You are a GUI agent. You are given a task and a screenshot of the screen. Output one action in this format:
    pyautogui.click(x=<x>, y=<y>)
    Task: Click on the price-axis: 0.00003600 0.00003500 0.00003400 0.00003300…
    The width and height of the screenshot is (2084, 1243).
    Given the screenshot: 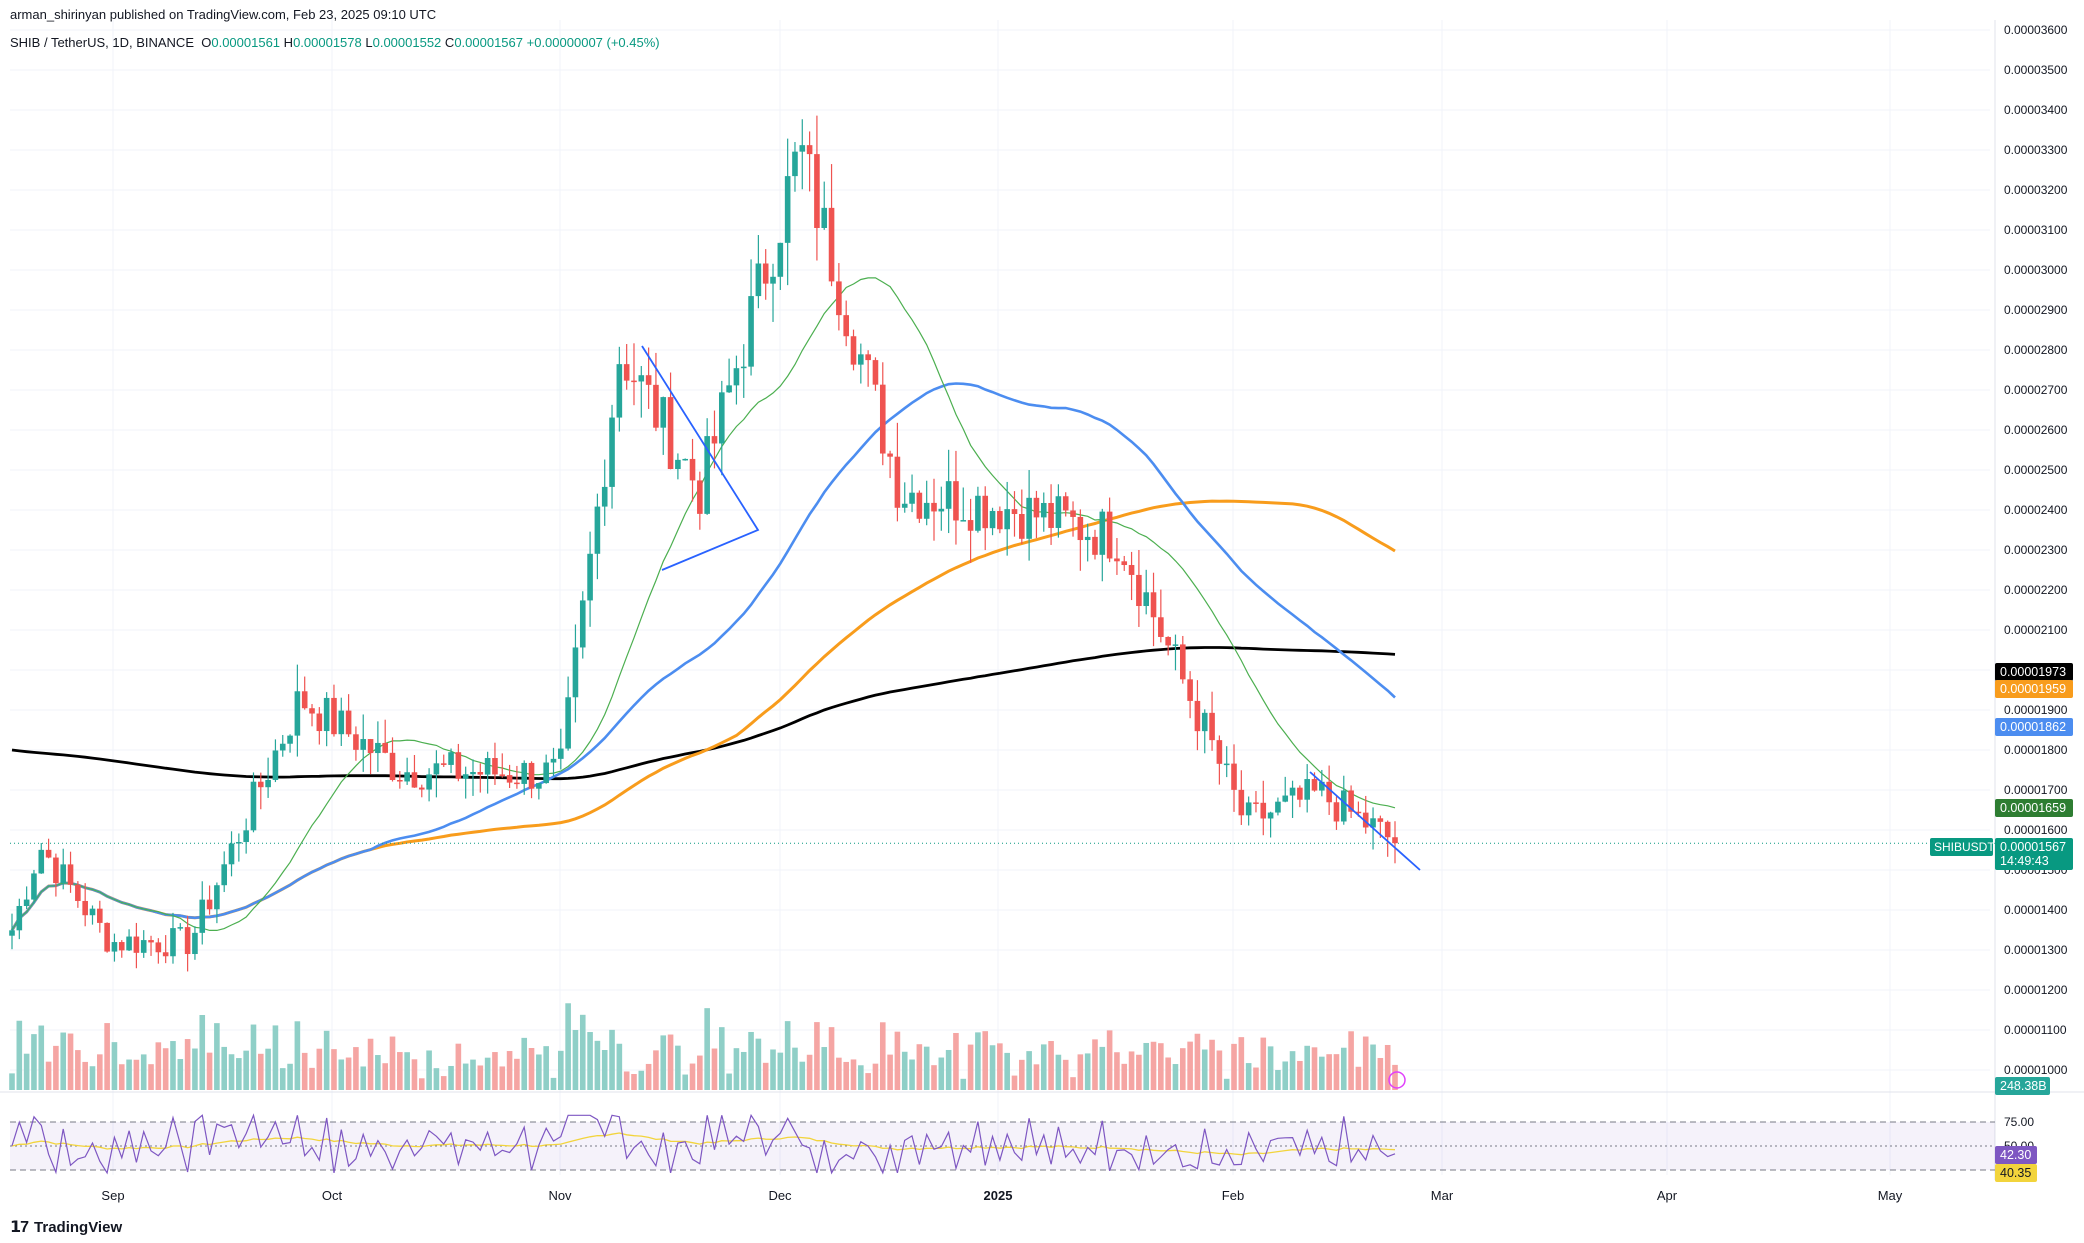 What is the action you would take?
    pyautogui.click(x=2036, y=550)
    